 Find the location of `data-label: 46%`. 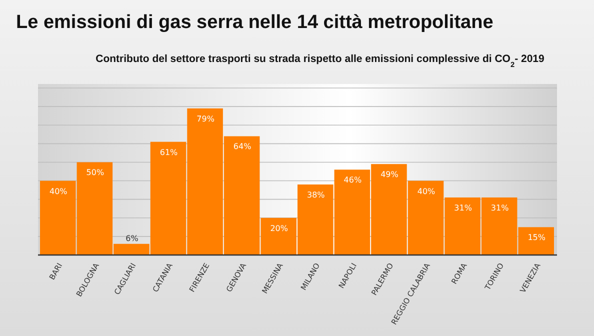

data-label: 46% is located at coordinates (353, 180).